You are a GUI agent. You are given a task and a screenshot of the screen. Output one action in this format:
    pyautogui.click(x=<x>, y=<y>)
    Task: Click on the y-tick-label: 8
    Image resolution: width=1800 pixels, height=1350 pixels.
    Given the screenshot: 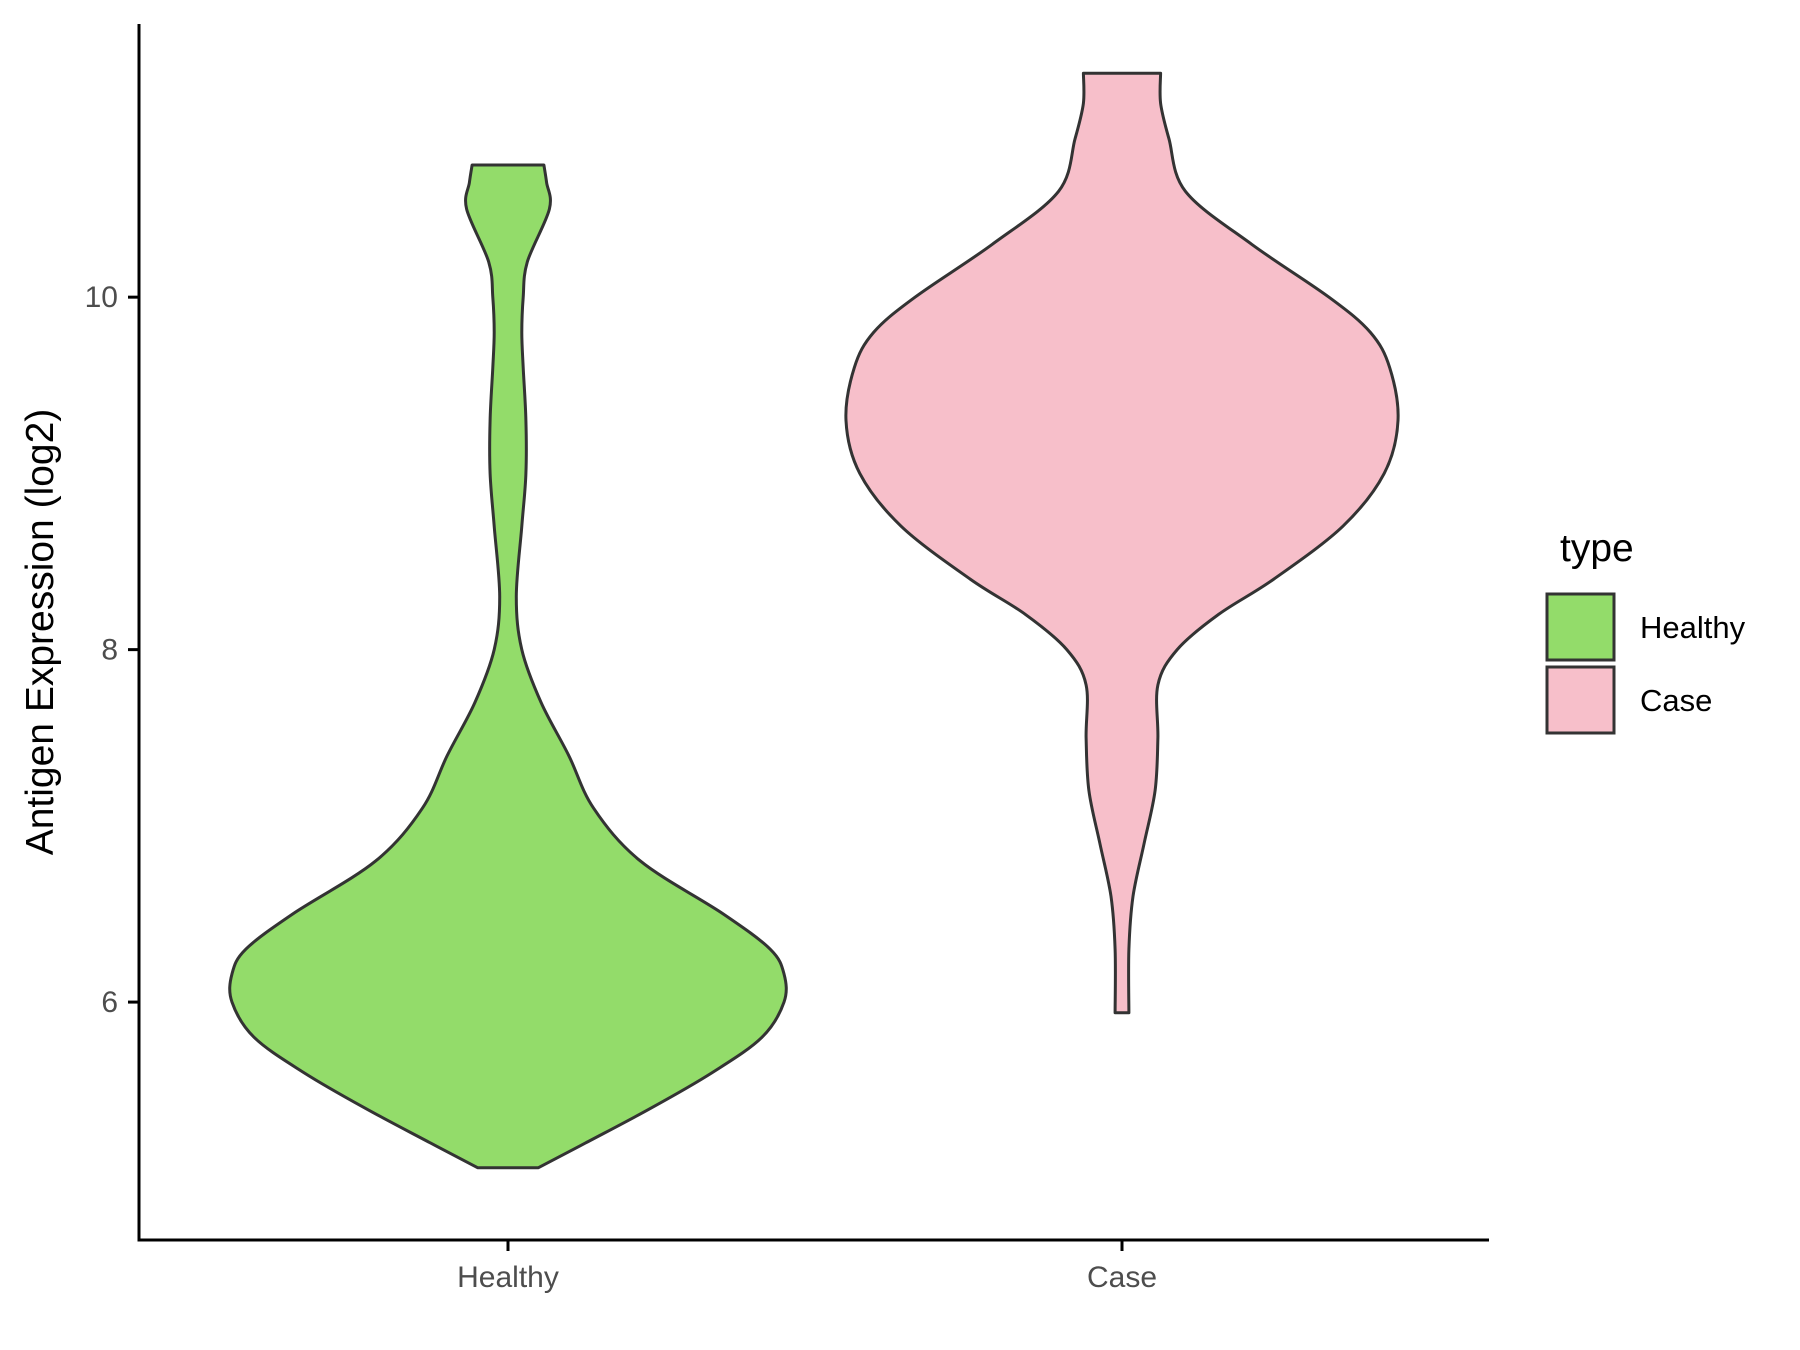 What is the action you would take?
    pyautogui.click(x=109, y=650)
    